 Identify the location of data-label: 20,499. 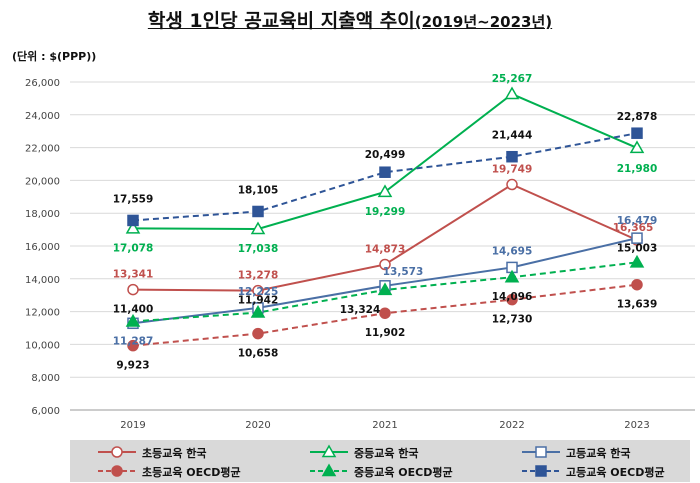
(385, 155).